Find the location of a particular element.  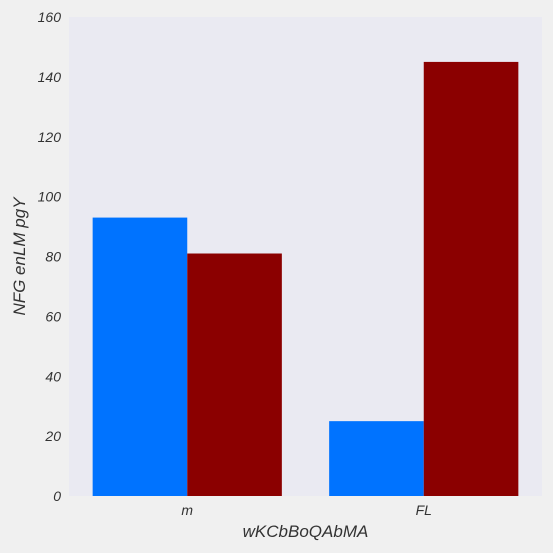

y-tick-label: 100 is located at coordinates (50, 197).